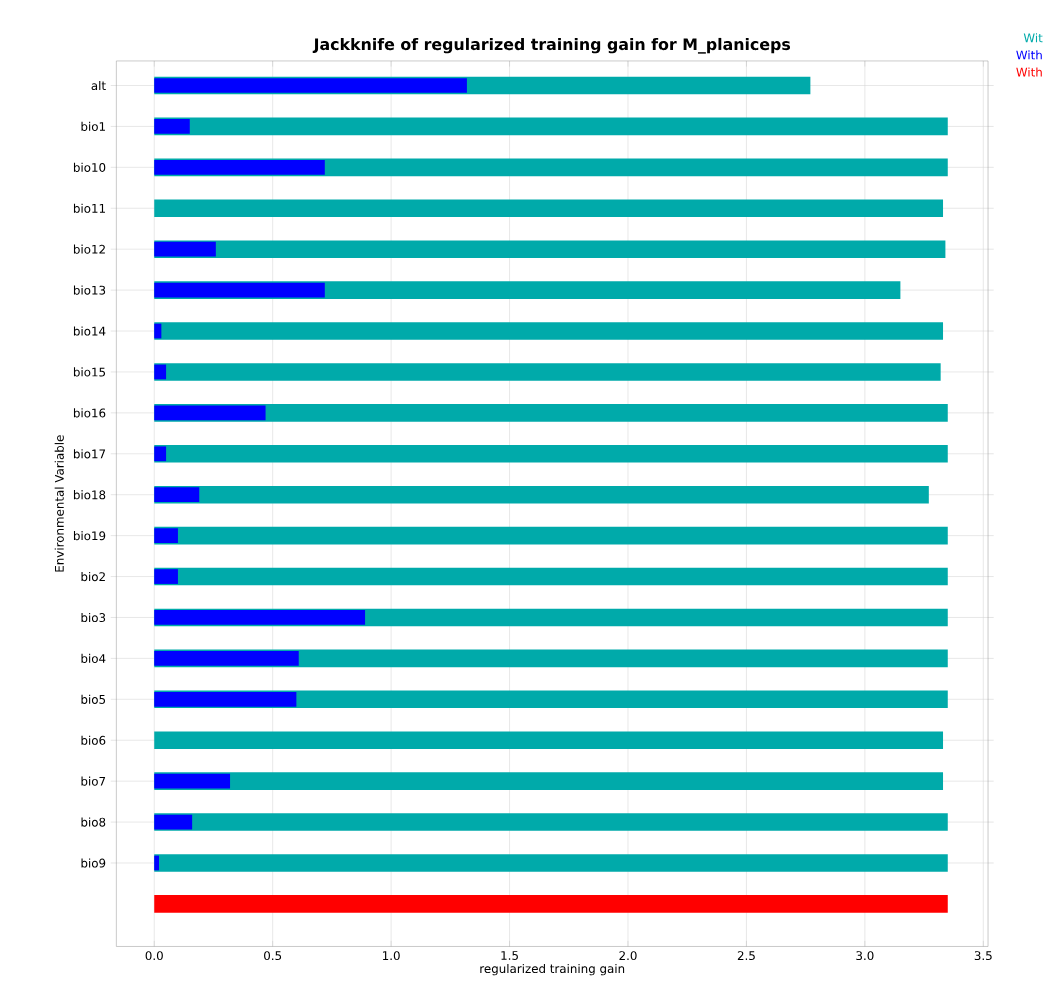  What do you see at coordinates (746, 956) in the screenshot?
I see `x-tick-label: 2.5` at bounding box center [746, 956].